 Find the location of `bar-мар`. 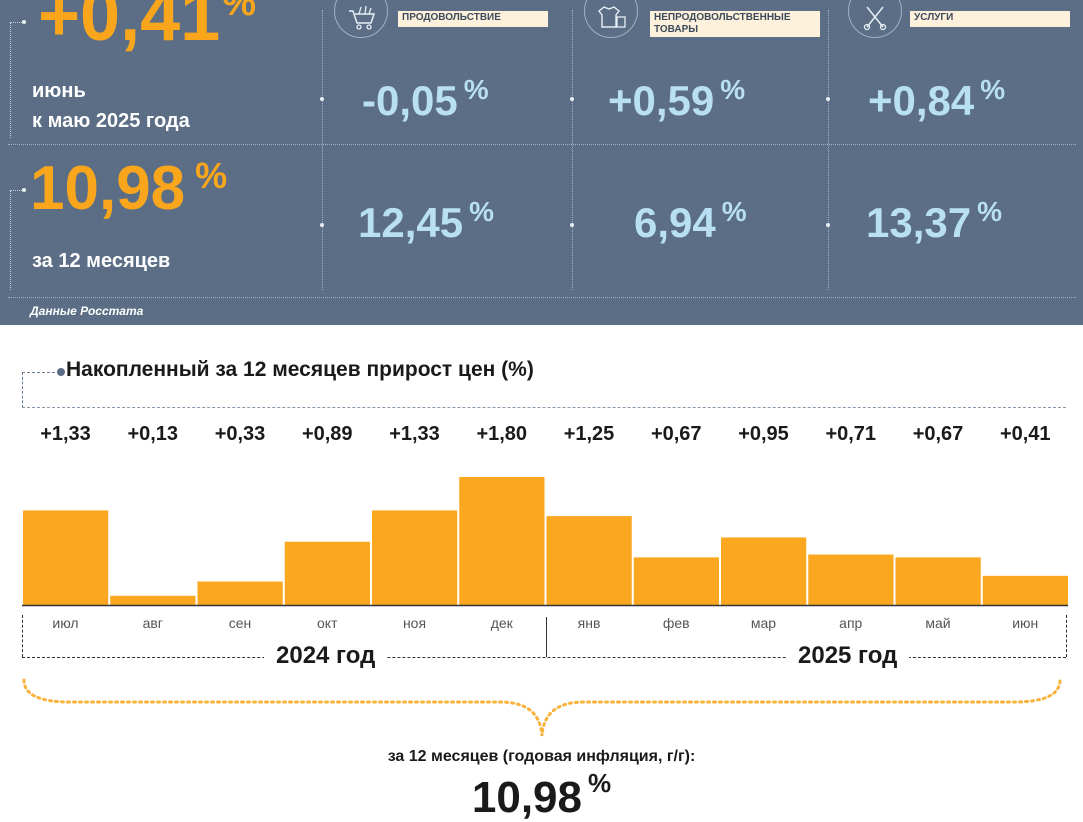

bar-мар is located at coordinates (764, 571).